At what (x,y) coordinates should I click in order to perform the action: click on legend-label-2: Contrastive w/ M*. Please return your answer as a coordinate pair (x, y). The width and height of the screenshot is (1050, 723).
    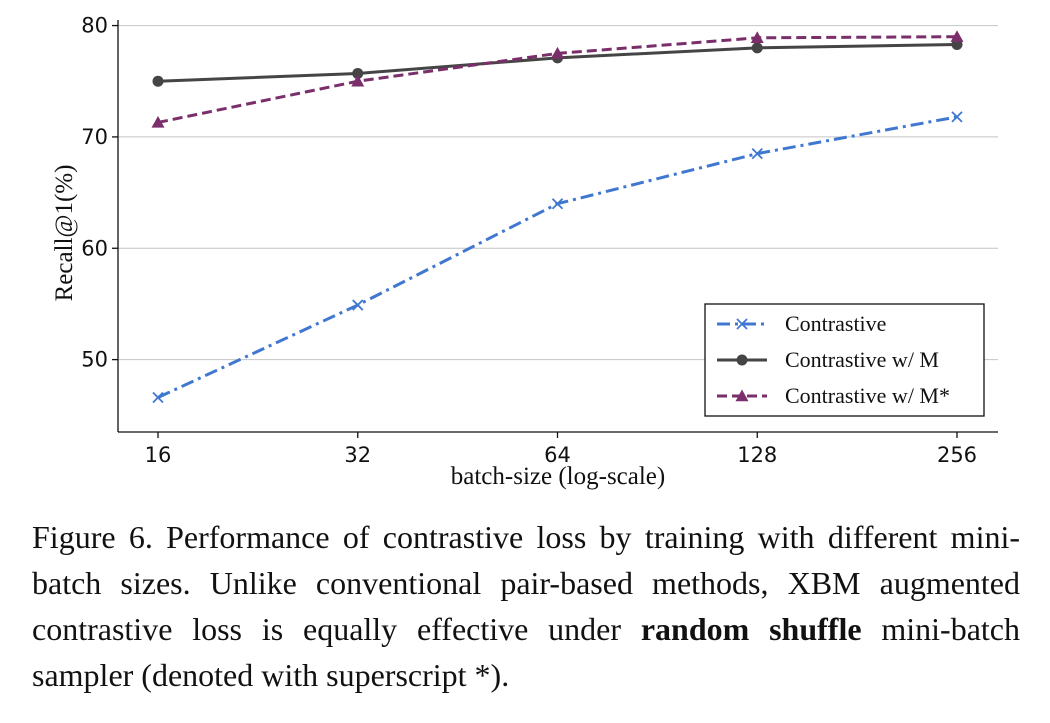
    Looking at the image, I should click on (867, 395).